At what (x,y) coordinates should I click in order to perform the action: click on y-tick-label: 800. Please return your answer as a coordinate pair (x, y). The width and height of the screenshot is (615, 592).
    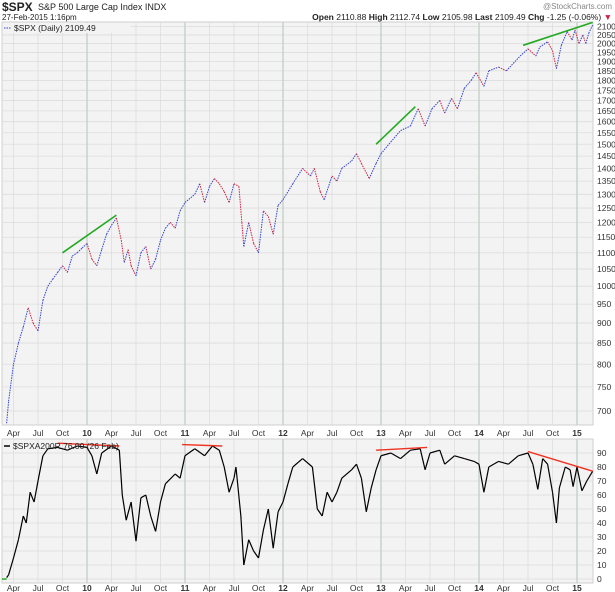
    Looking at the image, I should click on (604, 364).